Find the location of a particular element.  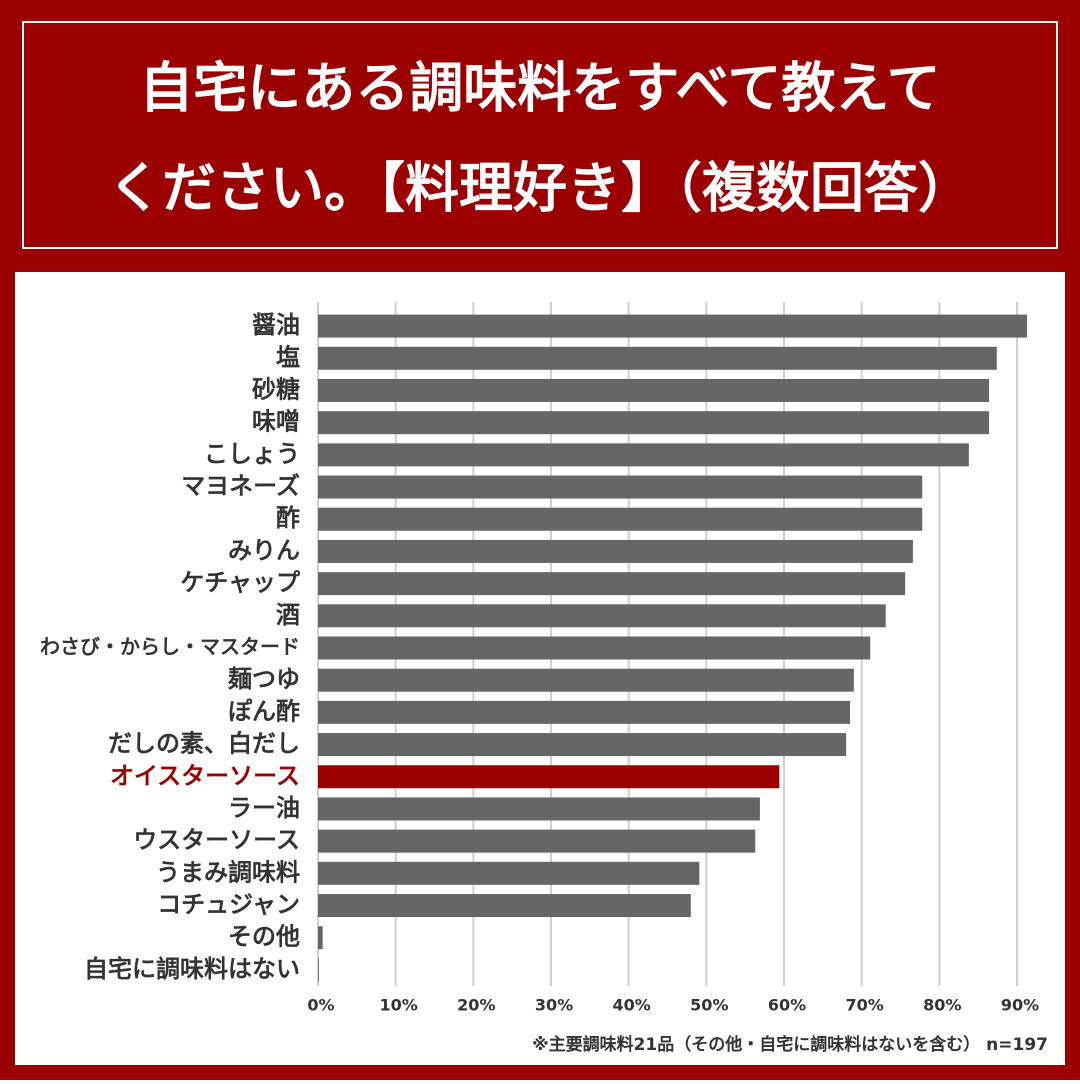

y-tick-label: 砂糖 is located at coordinates (276, 389).